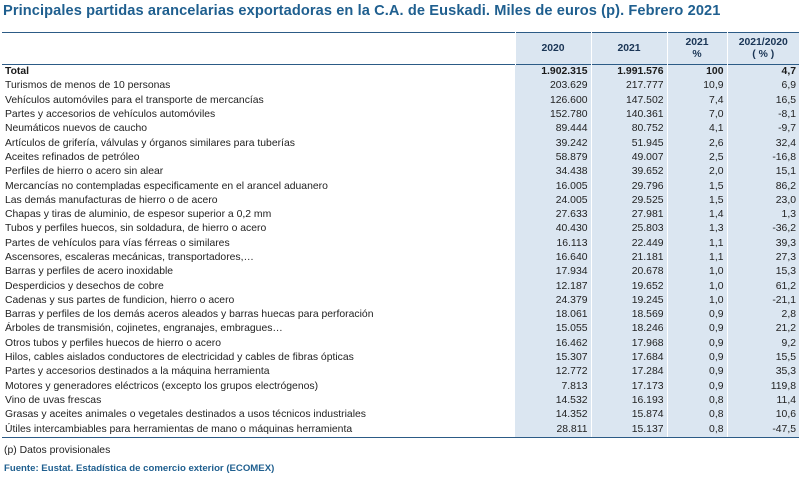 The image size is (800, 488). I want to click on cell-variation: 6,9, so click(762, 86).